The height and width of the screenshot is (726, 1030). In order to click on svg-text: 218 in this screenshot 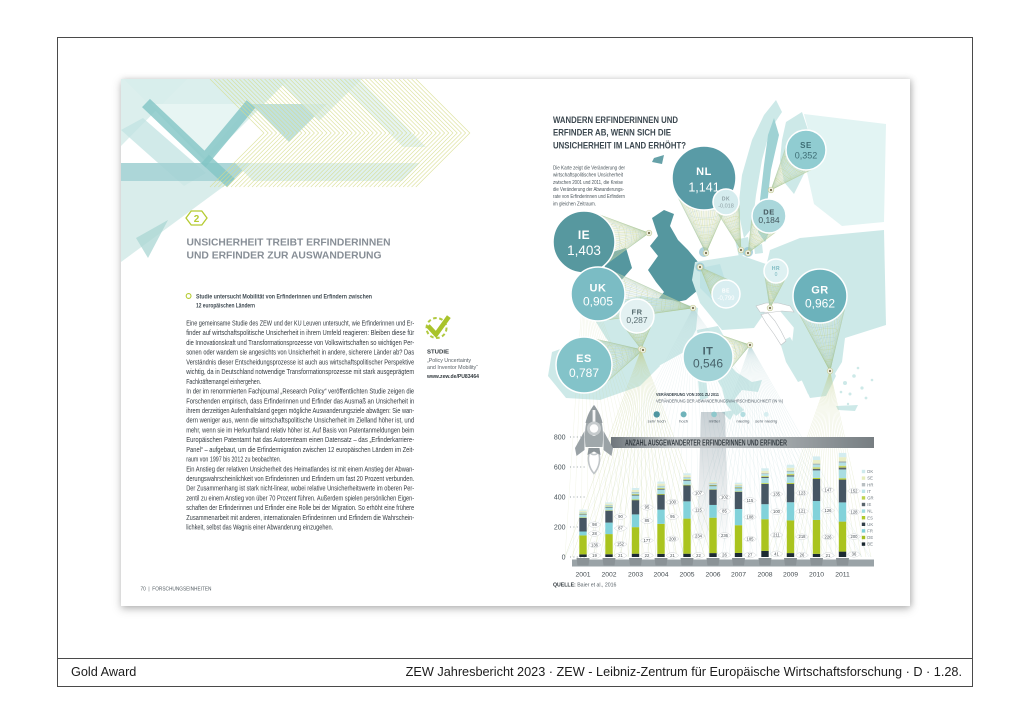, I will do `click(803, 536)`.